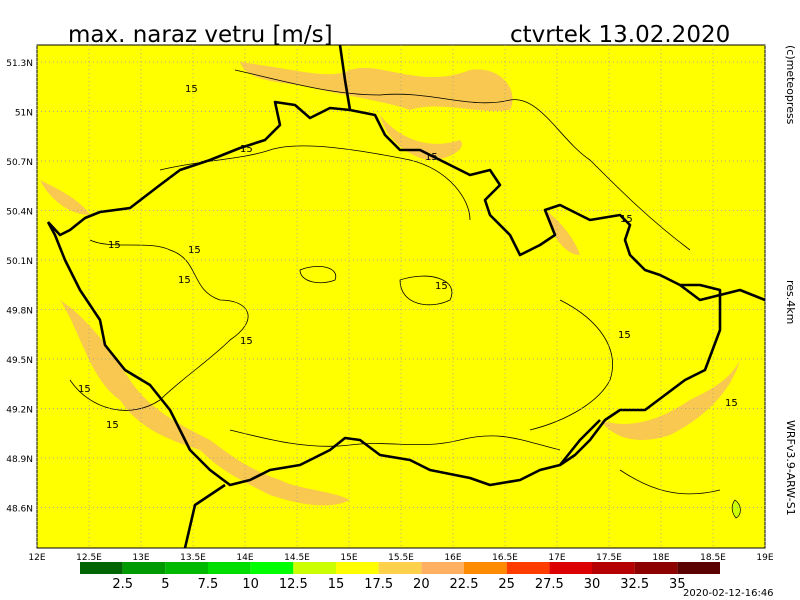 The width and height of the screenshot is (800, 600). Describe the element at coordinates (400, 577) in the screenshot. I see `colorbar: 2.5 5 7.5 10 12.5 15 17.5 20 22.5 25 27.5 30 32.5 35` at that location.